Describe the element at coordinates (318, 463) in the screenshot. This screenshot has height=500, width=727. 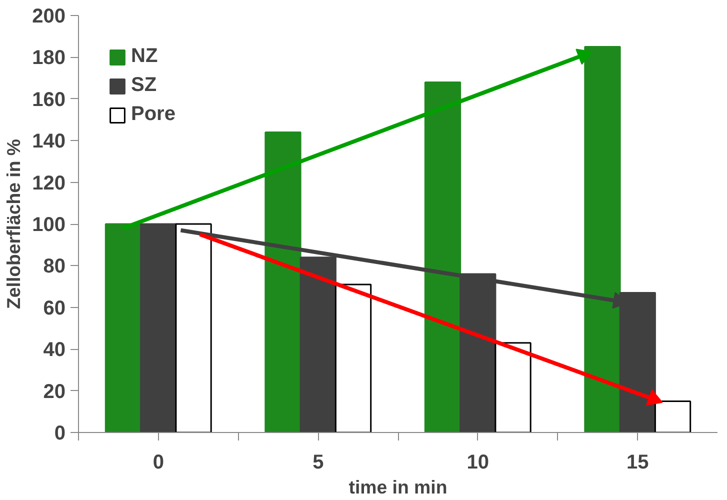
I see `x-tick-label: 5` at that location.